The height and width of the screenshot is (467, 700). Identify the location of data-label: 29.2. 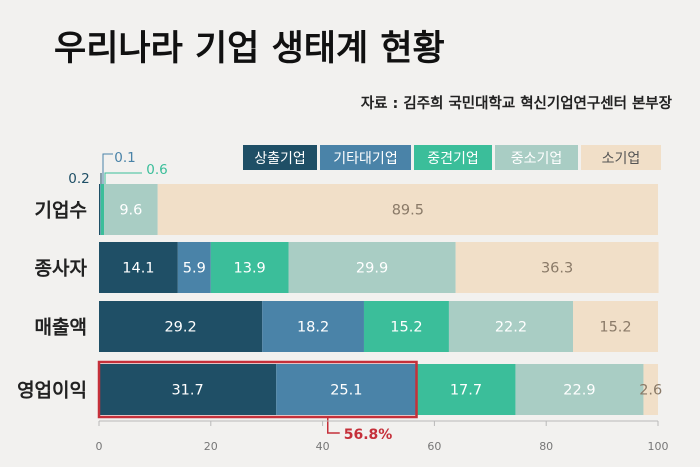
(180, 328).